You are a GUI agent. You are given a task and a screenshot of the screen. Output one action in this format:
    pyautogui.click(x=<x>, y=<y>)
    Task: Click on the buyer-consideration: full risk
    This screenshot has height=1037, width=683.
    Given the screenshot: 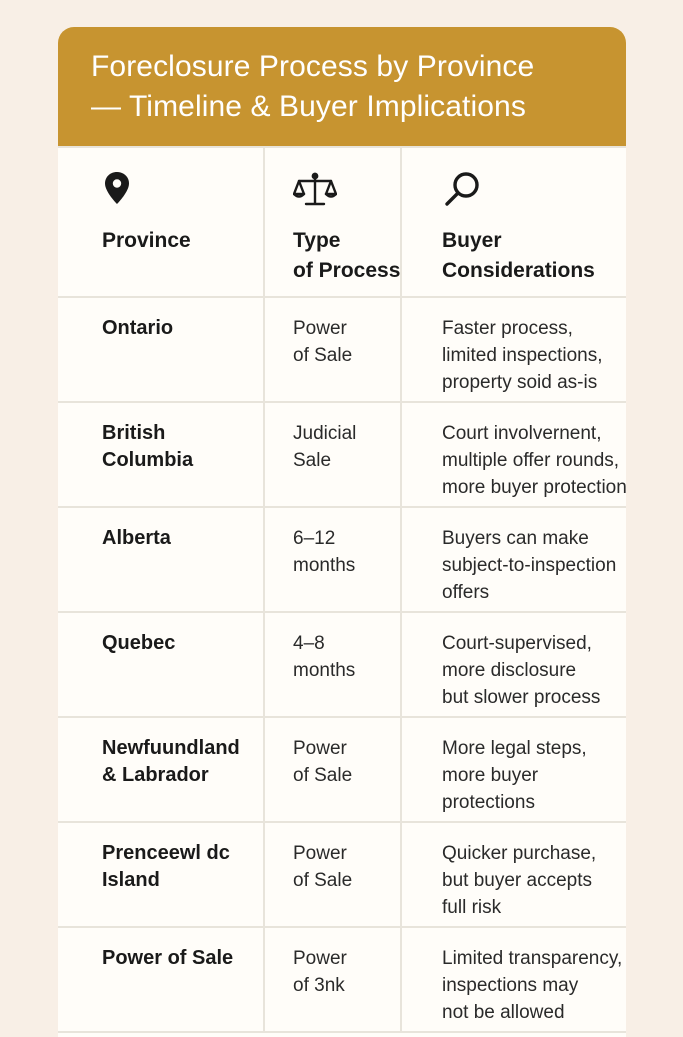 What is the action you would take?
    pyautogui.click(x=472, y=907)
    